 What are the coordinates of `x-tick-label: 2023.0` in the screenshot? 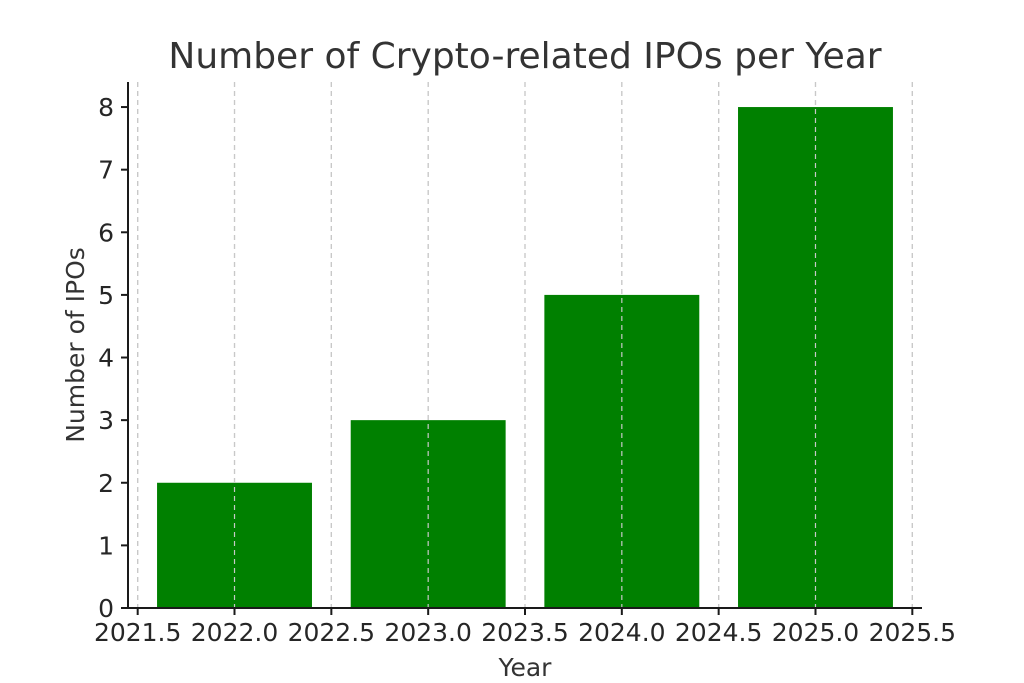 It's located at (427, 632).